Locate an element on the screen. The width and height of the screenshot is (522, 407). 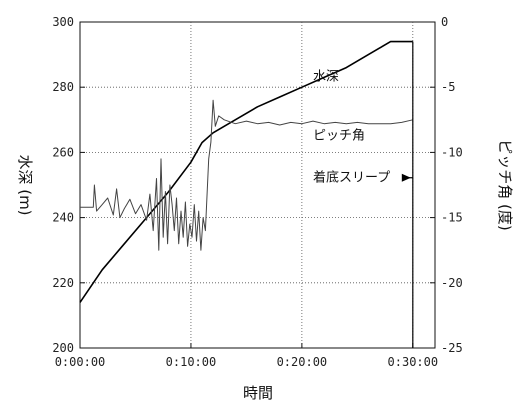
y-left-tick-label: 240 is located at coordinates (63, 218).